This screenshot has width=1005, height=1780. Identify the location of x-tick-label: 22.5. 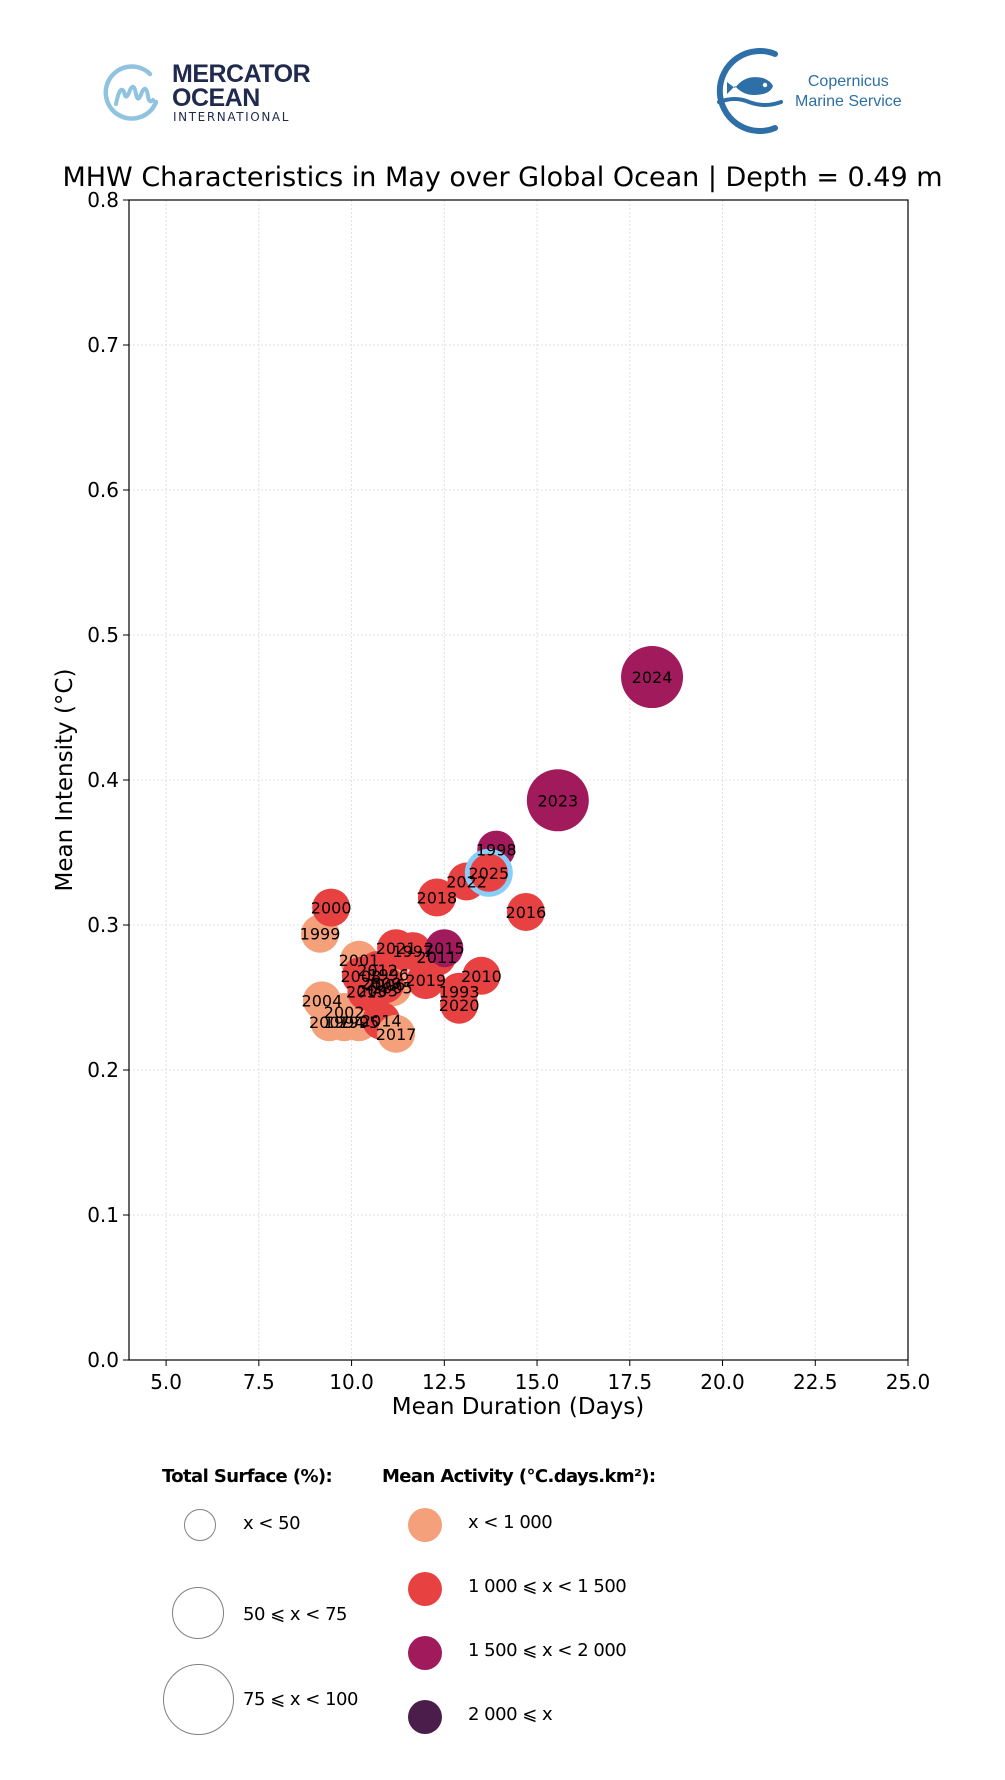
(815, 1382).